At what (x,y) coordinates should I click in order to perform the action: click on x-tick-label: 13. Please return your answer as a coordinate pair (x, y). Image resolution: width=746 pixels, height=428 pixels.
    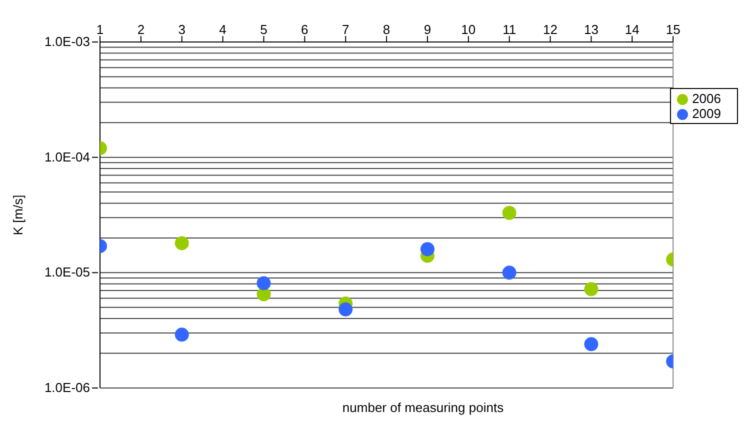
    Looking at the image, I should click on (591, 29).